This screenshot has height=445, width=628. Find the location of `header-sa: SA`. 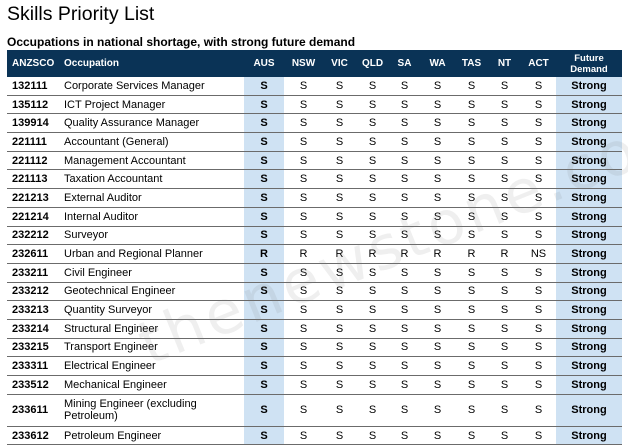

header-sa: SA is located at coordinates (404, 63).